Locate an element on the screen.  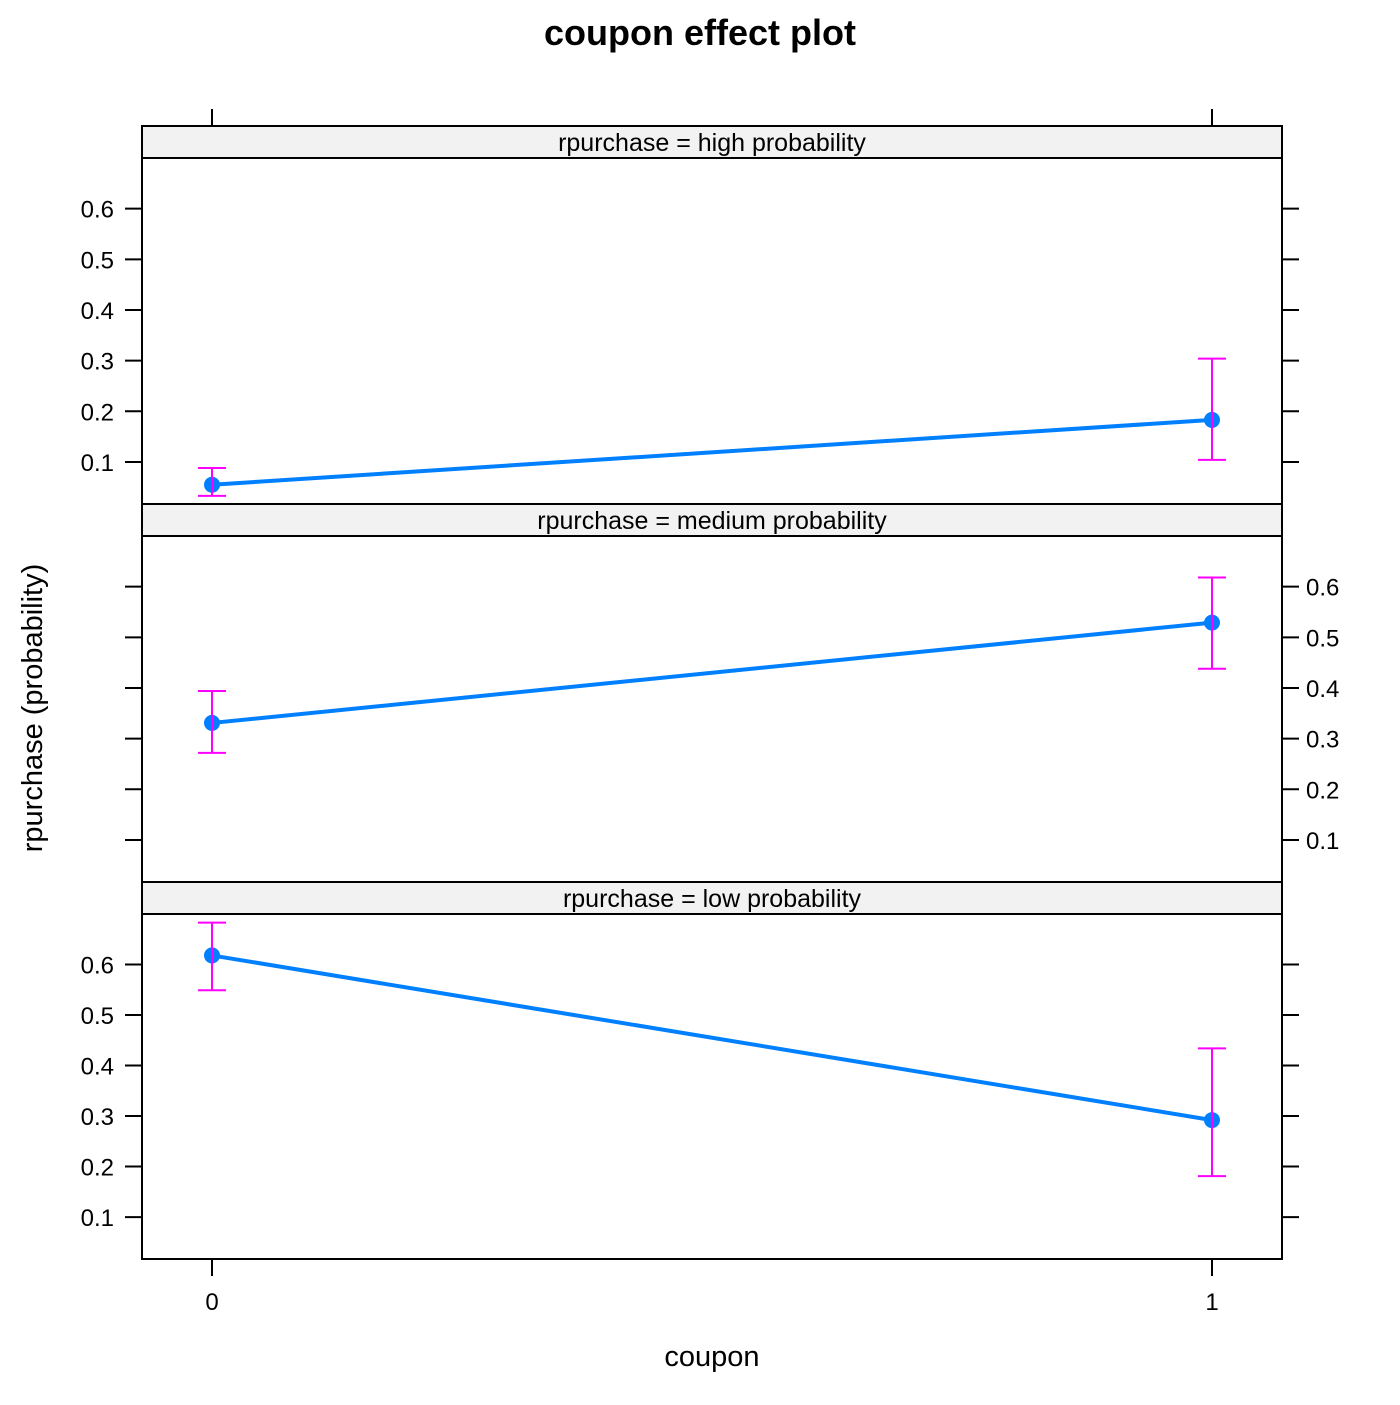
y-axis-label: rpurchase (probability) is located at coordinates (33, 708).